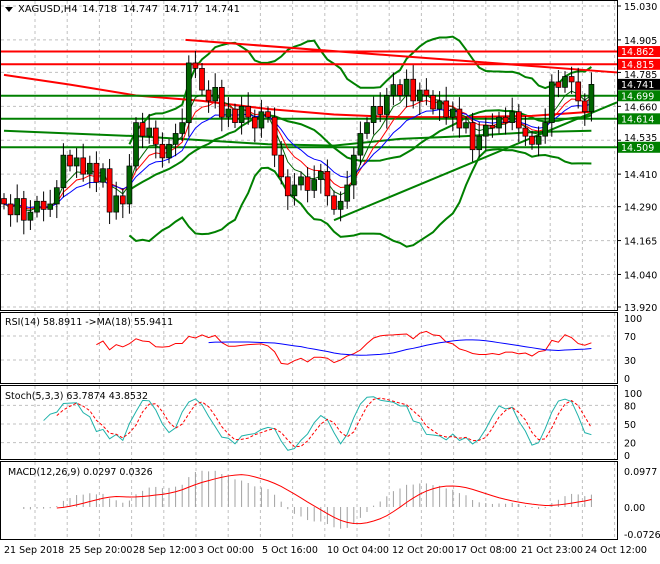 The width and height of the screenshot is (660, 564). What do you see at coordinates (80, 472) in the screenshot?
I see `macd-title: MACD(12,26,9) 0.0297 0.0326` at bounding box center [80, 472].